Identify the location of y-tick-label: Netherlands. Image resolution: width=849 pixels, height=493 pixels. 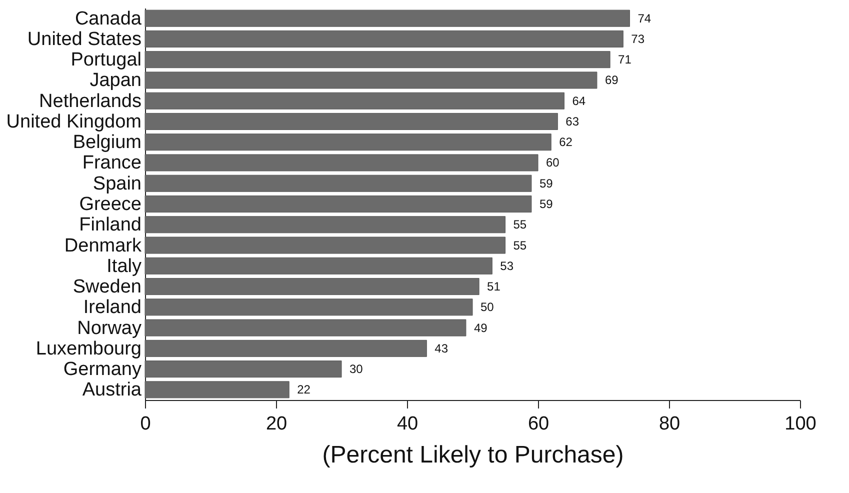
(90, 101).